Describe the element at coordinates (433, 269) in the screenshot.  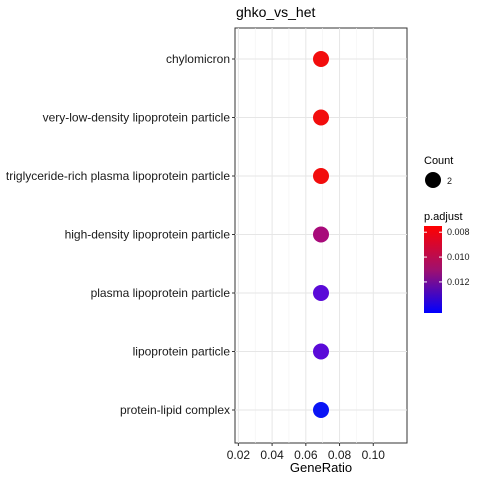
I see `padjust-colorbar` at that location.